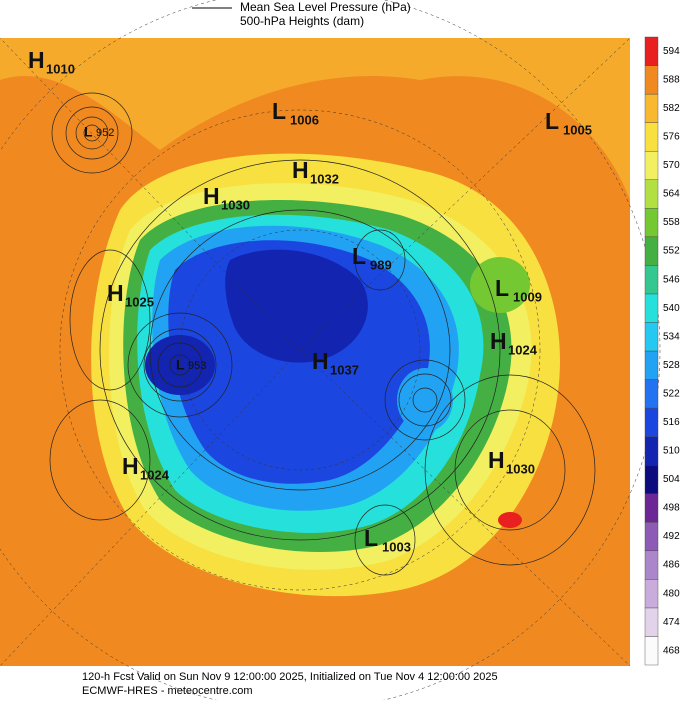 The height and width of the screenshot is (705, 681). Describe the element at coordinates (324, 178) in the screenshot. I see `center-value: 1032` at that location.